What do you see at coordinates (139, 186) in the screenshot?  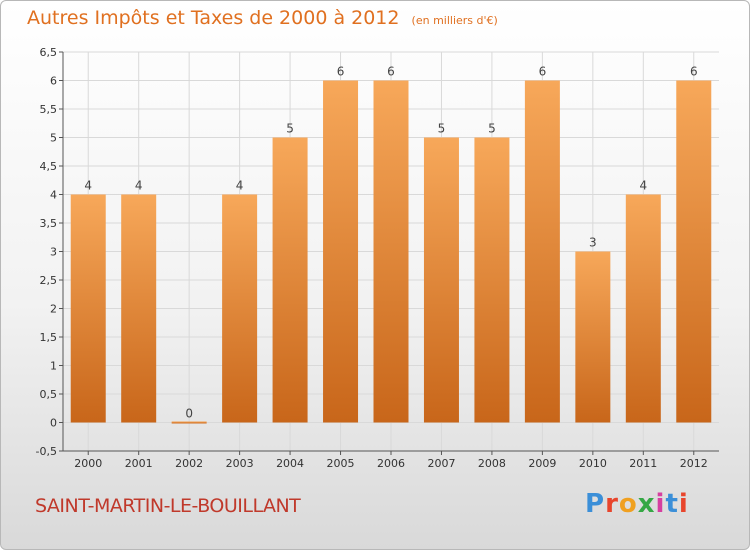 I see `data-label-2001: 4` at bounding box center [139, 186].